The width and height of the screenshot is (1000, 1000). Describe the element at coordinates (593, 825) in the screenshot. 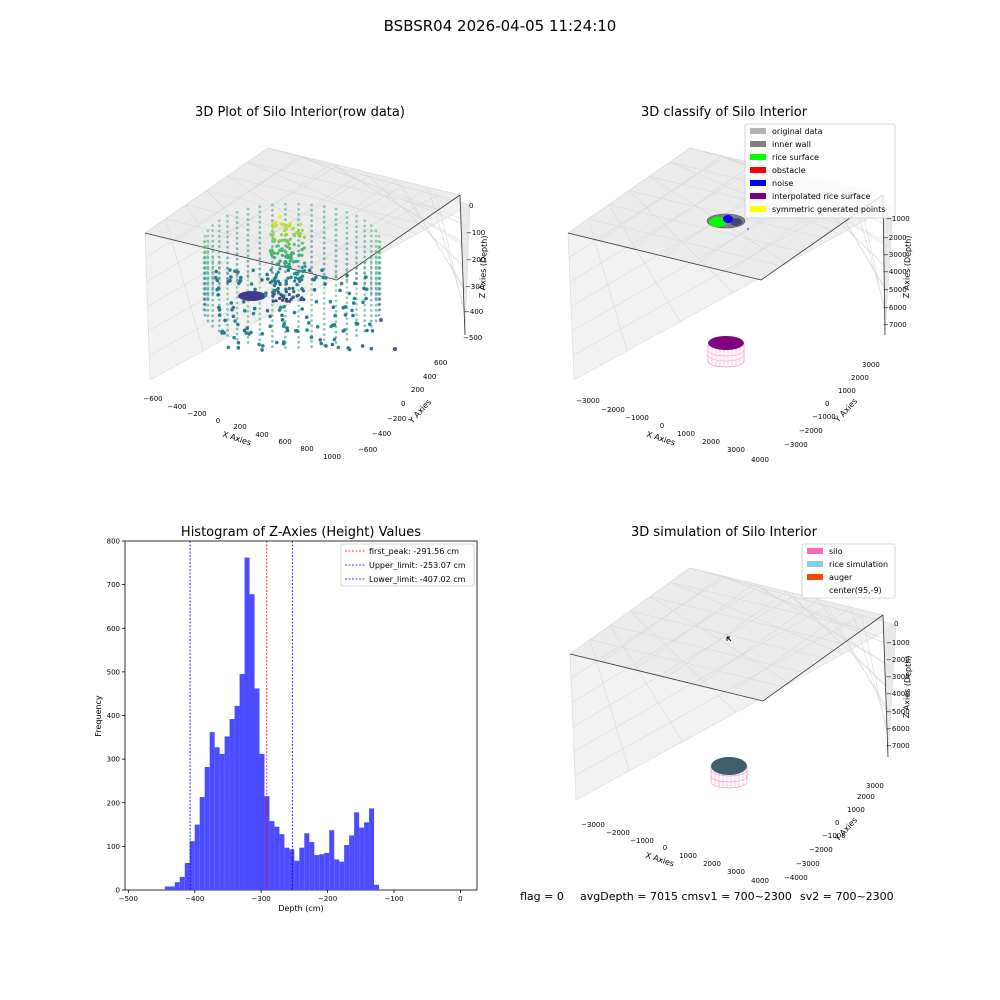

I see `simulation-x-tick: −3000` at that location.